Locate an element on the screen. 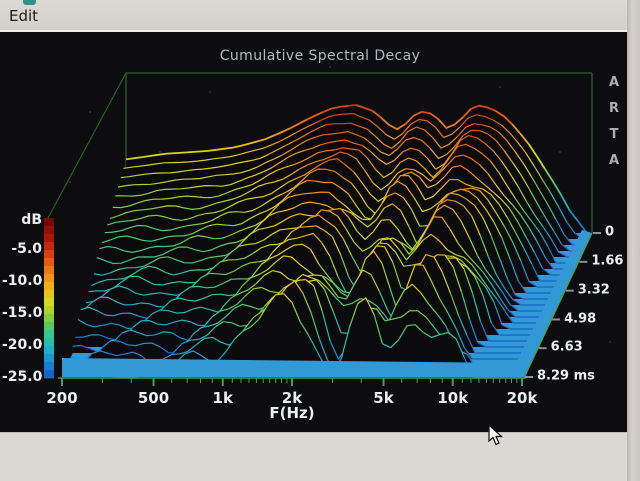  plot-title: Cumulative Spectral Decay is located at coordinates (320, 56).